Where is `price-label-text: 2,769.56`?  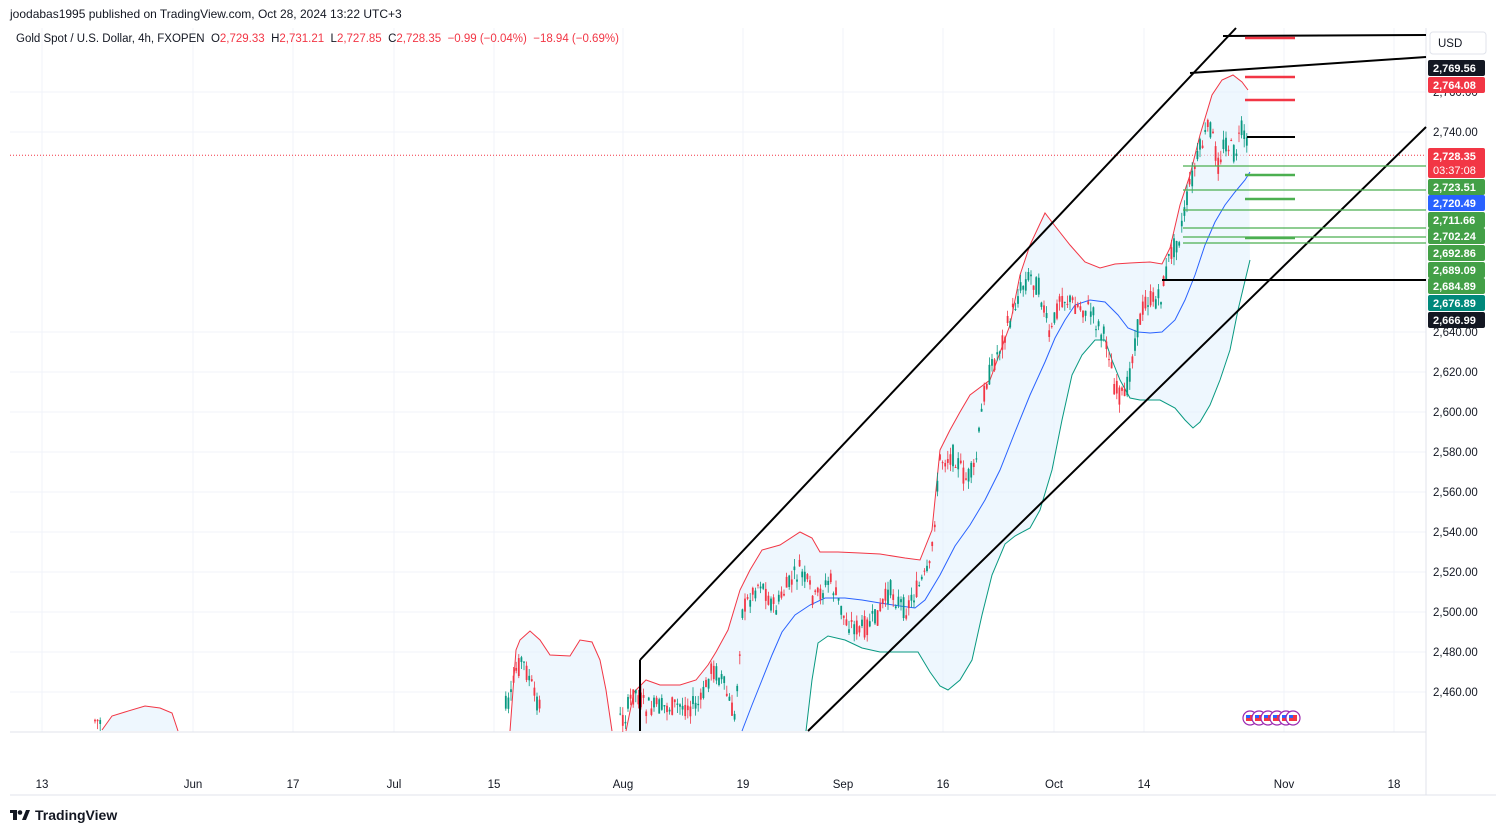
price-label-text: 2,769.56 is located at coordinates (1454, 69).